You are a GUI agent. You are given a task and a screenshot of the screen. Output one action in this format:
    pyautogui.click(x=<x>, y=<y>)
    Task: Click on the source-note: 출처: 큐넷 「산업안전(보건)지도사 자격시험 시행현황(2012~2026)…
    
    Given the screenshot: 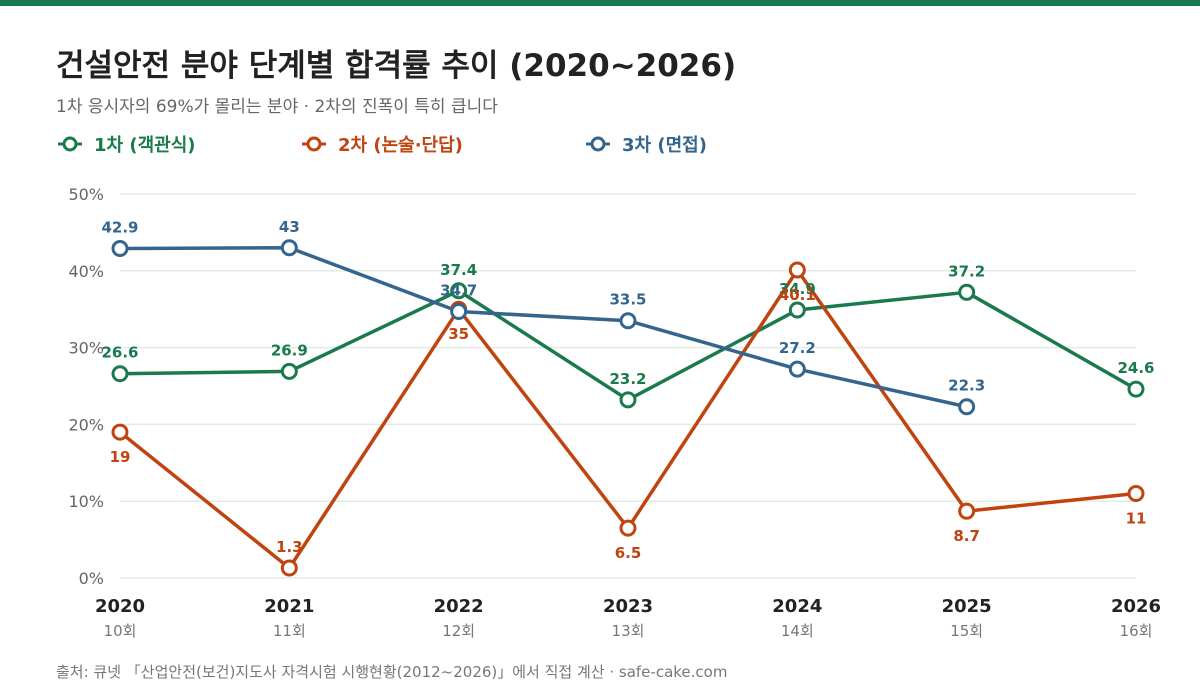 What is the action you would take?
    pyautogui.click(x=392, y=672)
    